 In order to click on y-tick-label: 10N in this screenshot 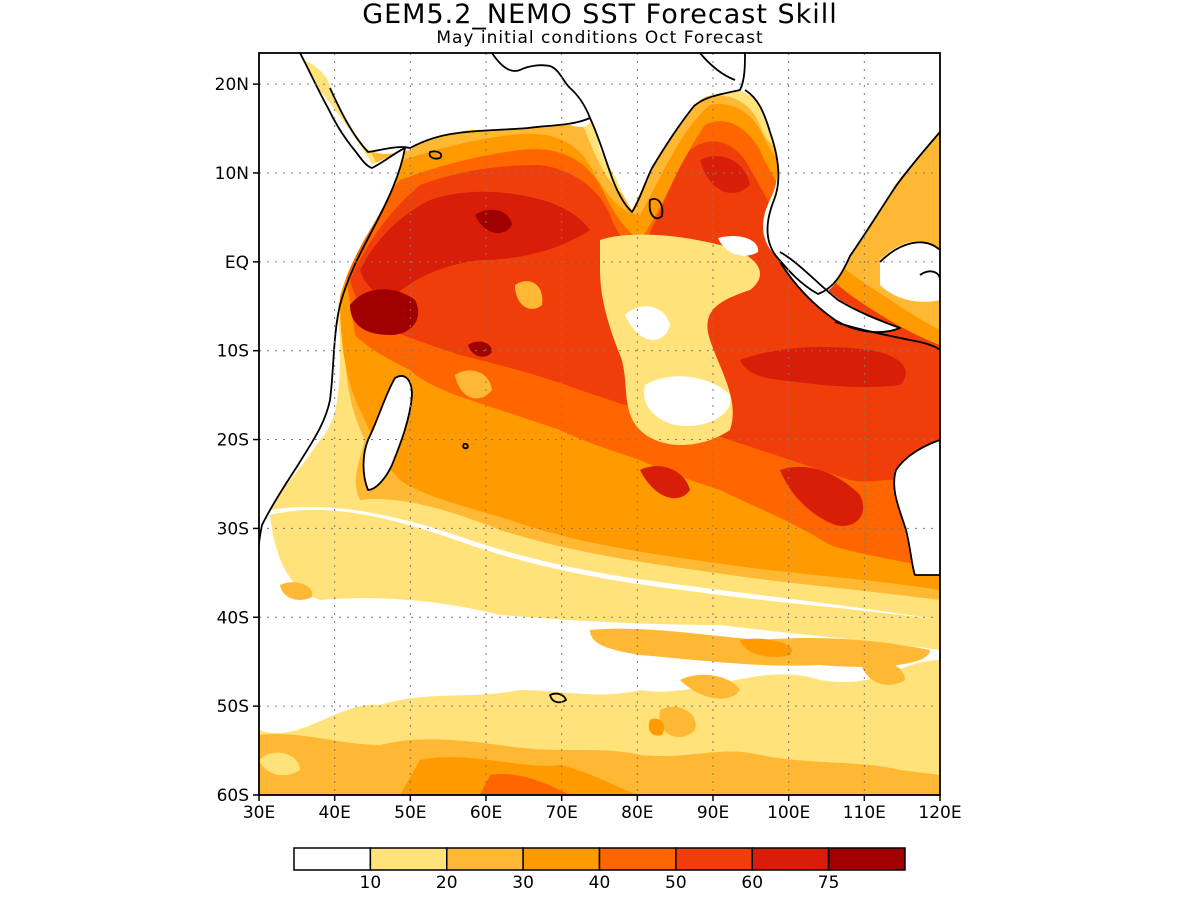, I will do `click(232, 174)`.